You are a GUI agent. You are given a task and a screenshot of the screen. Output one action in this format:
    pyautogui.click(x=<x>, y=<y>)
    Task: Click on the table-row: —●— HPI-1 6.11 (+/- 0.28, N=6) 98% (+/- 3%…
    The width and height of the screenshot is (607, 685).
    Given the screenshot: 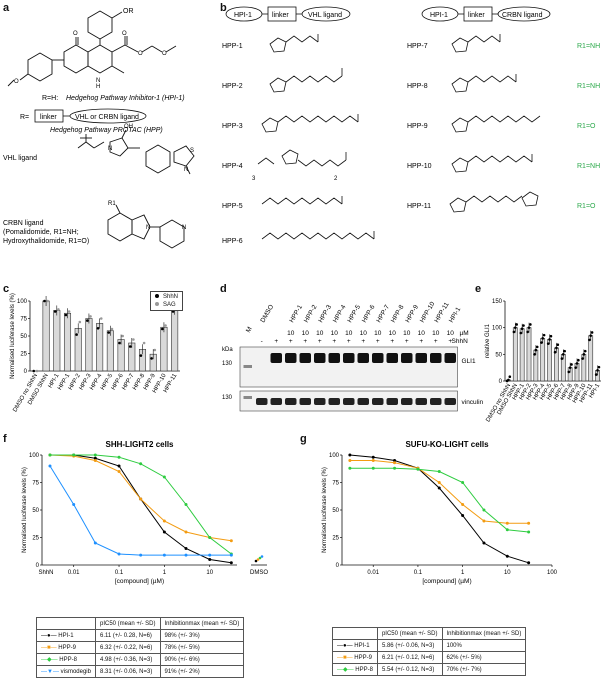 What is the action you would take?
    pyautogui.click(x=140, y=635)
    